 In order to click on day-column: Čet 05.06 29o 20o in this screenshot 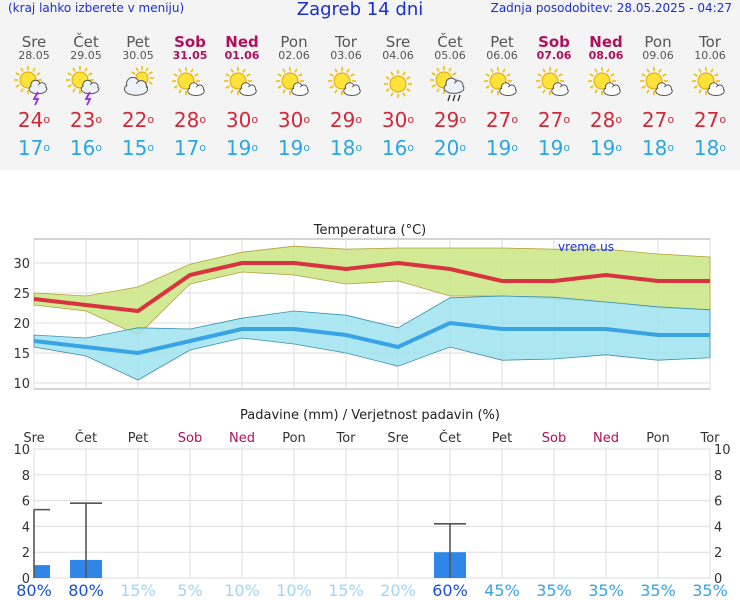, I will do `click(450, 97)`.